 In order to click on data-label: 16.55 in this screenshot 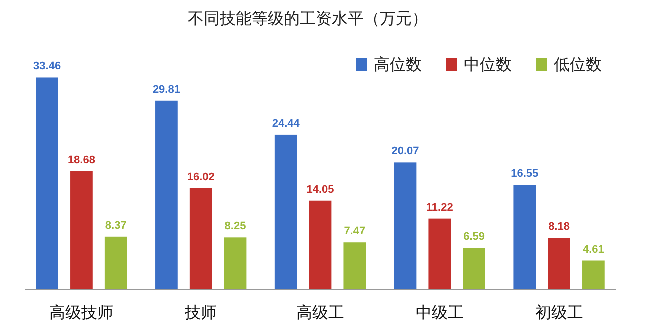, I will do `click(525, 174)`.